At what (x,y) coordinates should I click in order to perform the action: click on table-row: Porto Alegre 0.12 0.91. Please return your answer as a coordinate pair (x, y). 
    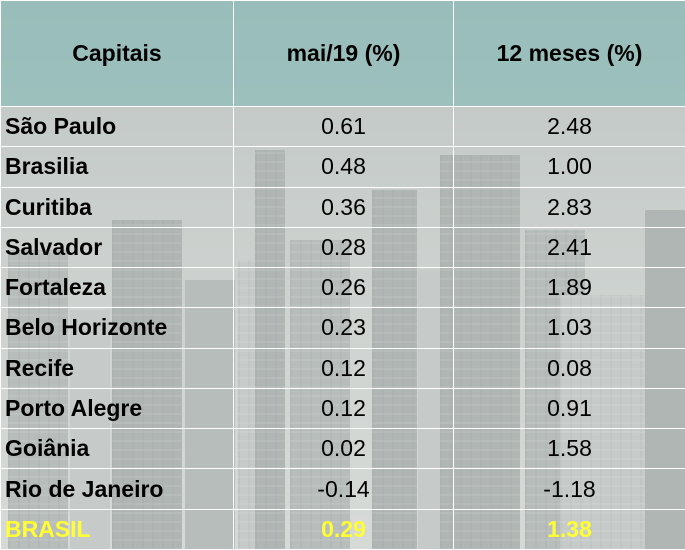
    Looking at the image, I should click on (342, 408).